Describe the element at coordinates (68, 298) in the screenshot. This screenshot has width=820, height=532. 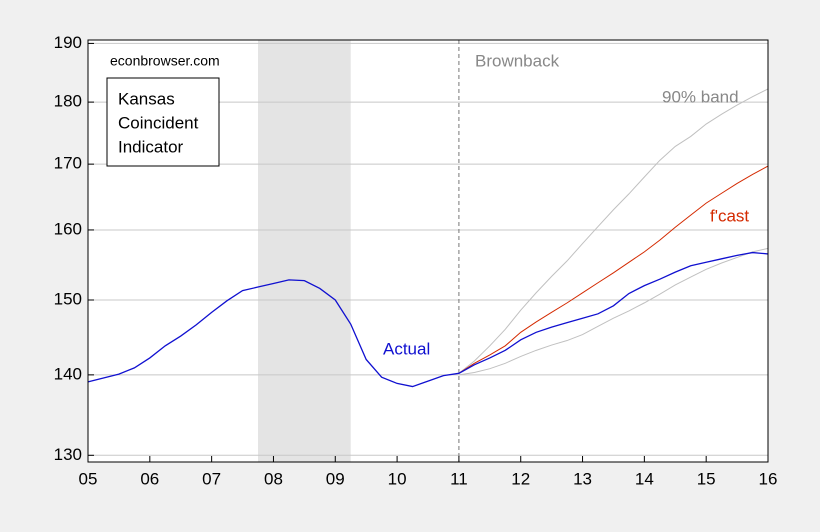
I see `y-tick-label: 150` at that location.